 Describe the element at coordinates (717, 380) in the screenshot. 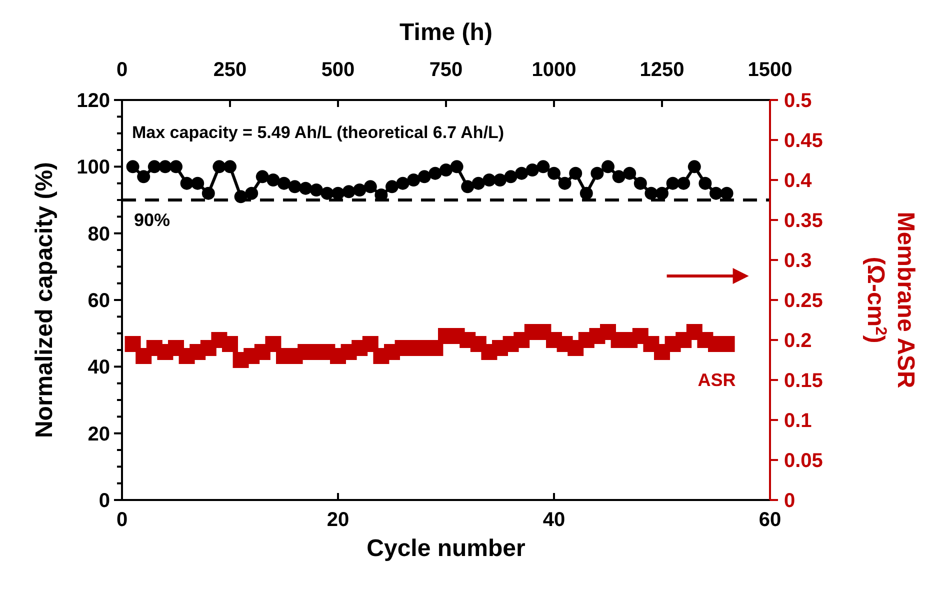

I see `series-label: ASR` at that location.